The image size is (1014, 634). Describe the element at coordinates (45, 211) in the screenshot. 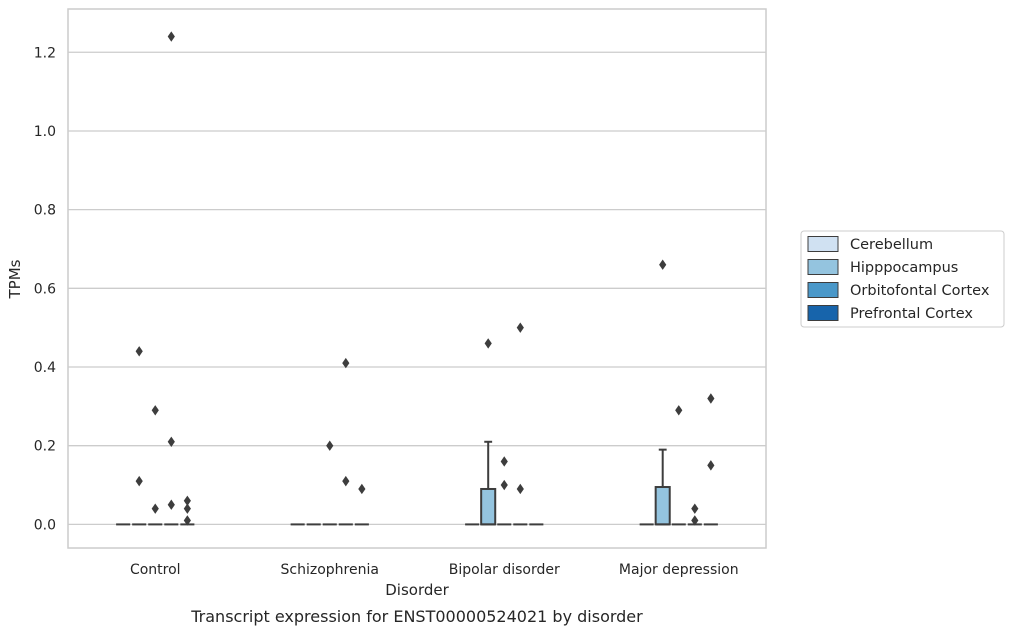

I see `y-tick-label: 0.8` at that location.